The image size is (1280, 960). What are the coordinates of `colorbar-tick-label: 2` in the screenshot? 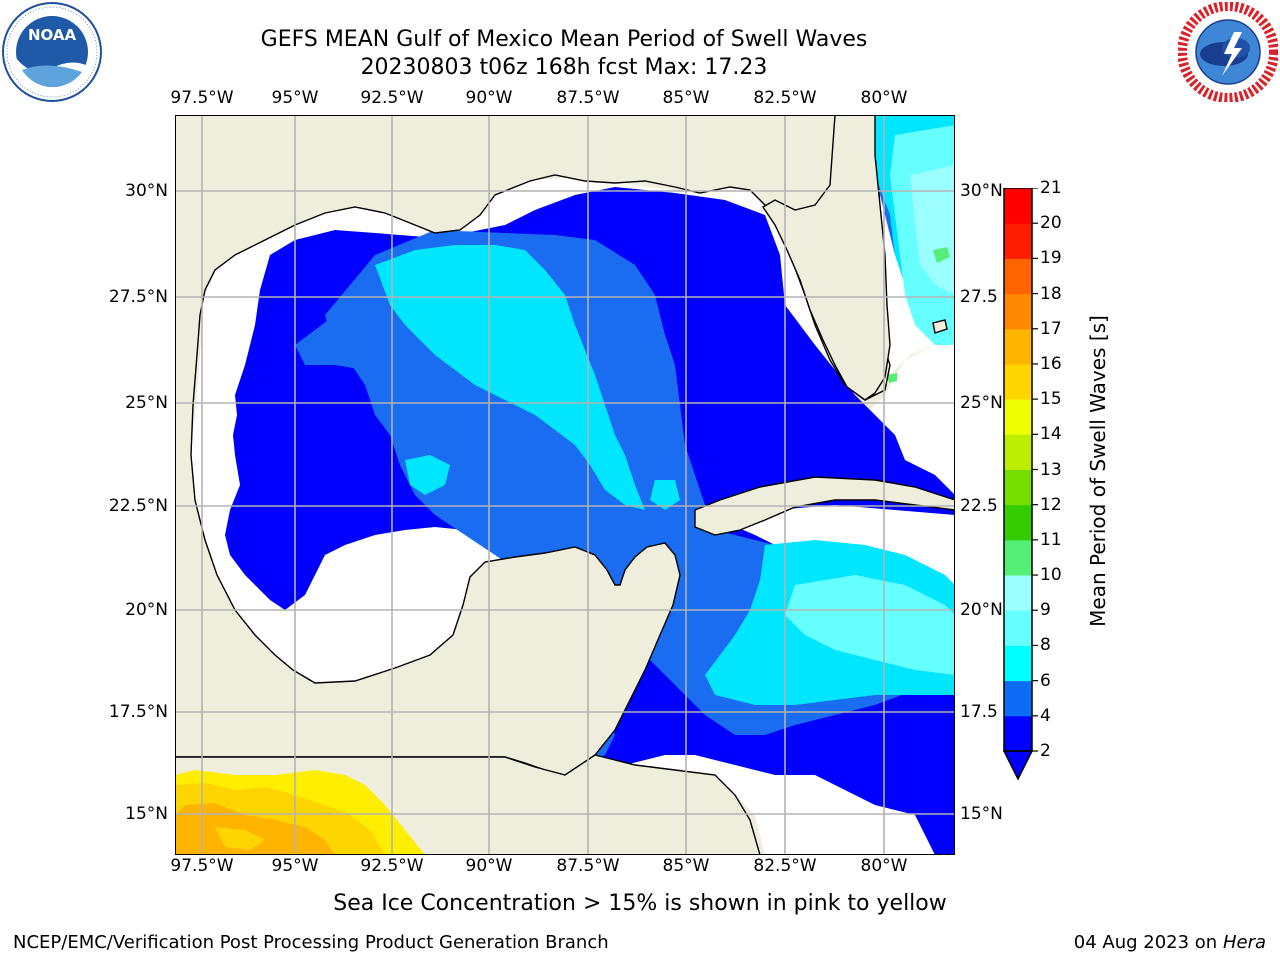 It's located at (1045, 751).